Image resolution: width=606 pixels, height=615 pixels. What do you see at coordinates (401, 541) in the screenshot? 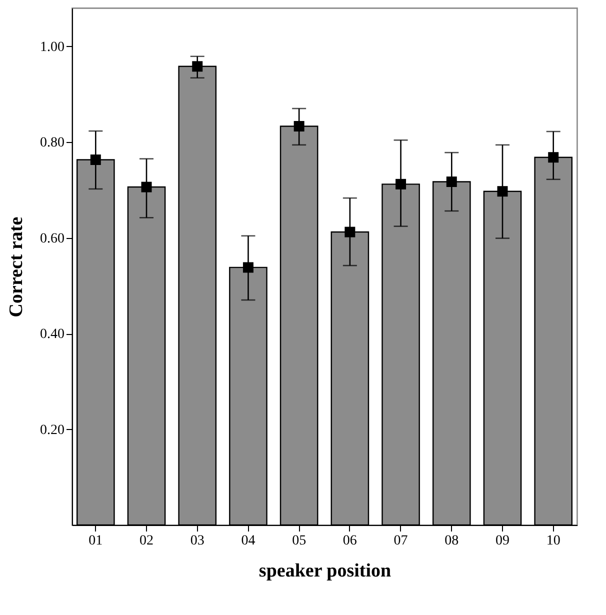
I see `x-tick-label: 07` at bounding box center [401, 541].